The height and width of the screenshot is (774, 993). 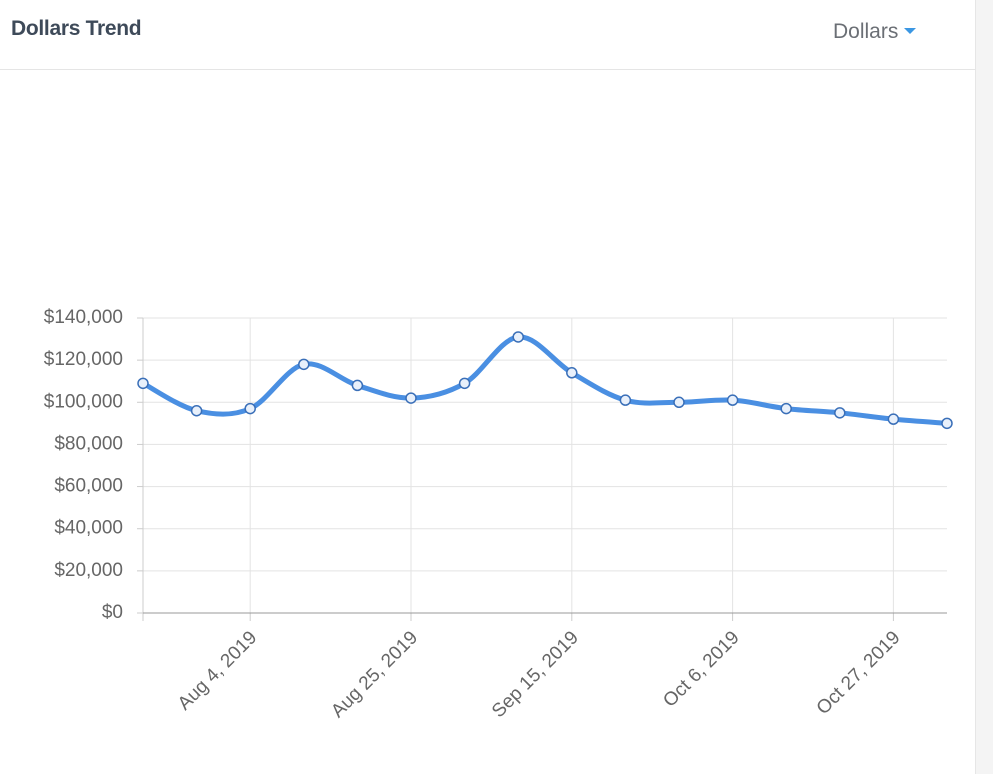 I want to click on x-tick-label: Aug 25, 2019, so click(x=374, y=674).